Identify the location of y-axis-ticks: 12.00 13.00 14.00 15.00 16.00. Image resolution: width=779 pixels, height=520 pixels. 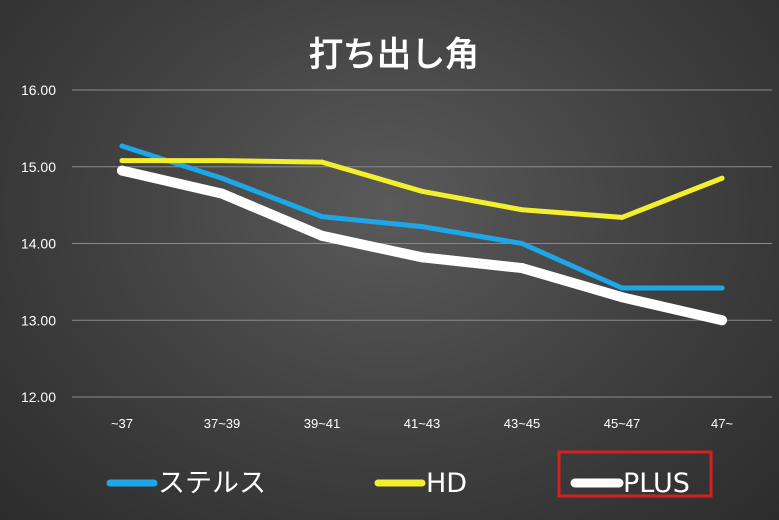
(38, 243).